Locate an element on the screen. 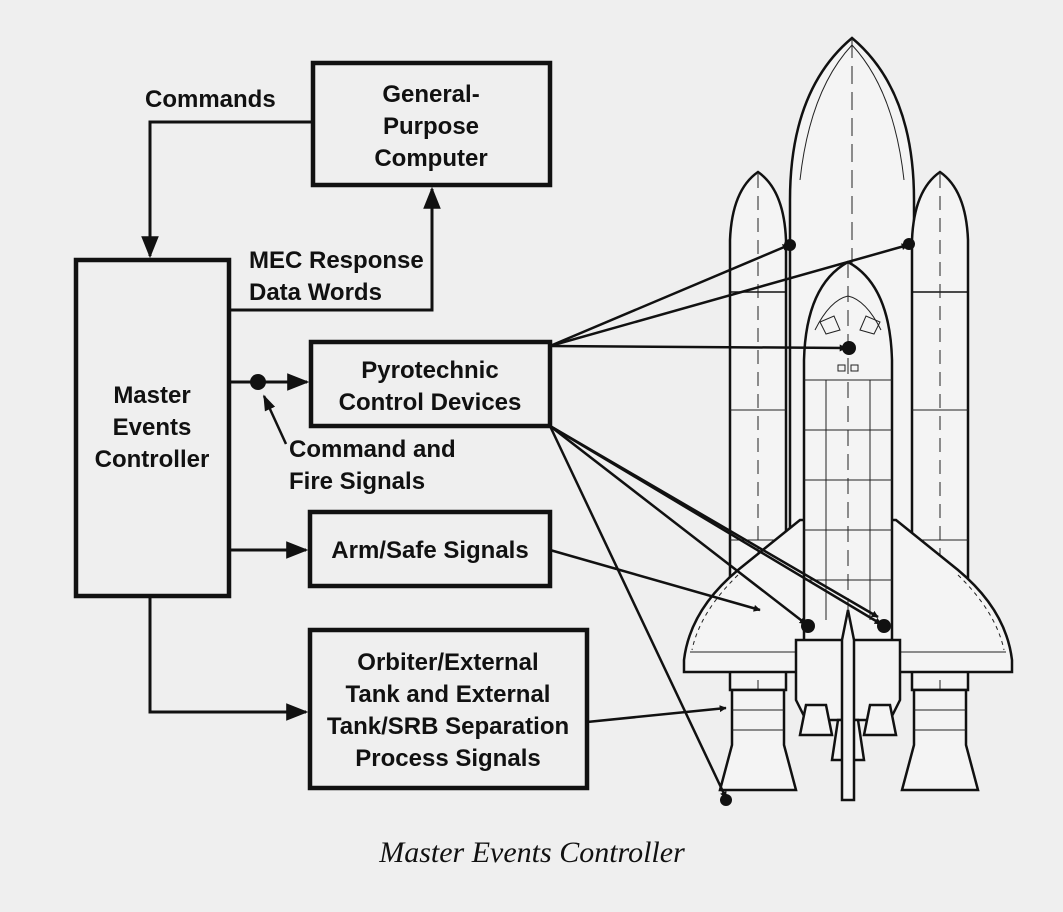 This screenshot has height=912, width=1063. figure-caption: Master Events Controller is located at coordinates (531, 852).